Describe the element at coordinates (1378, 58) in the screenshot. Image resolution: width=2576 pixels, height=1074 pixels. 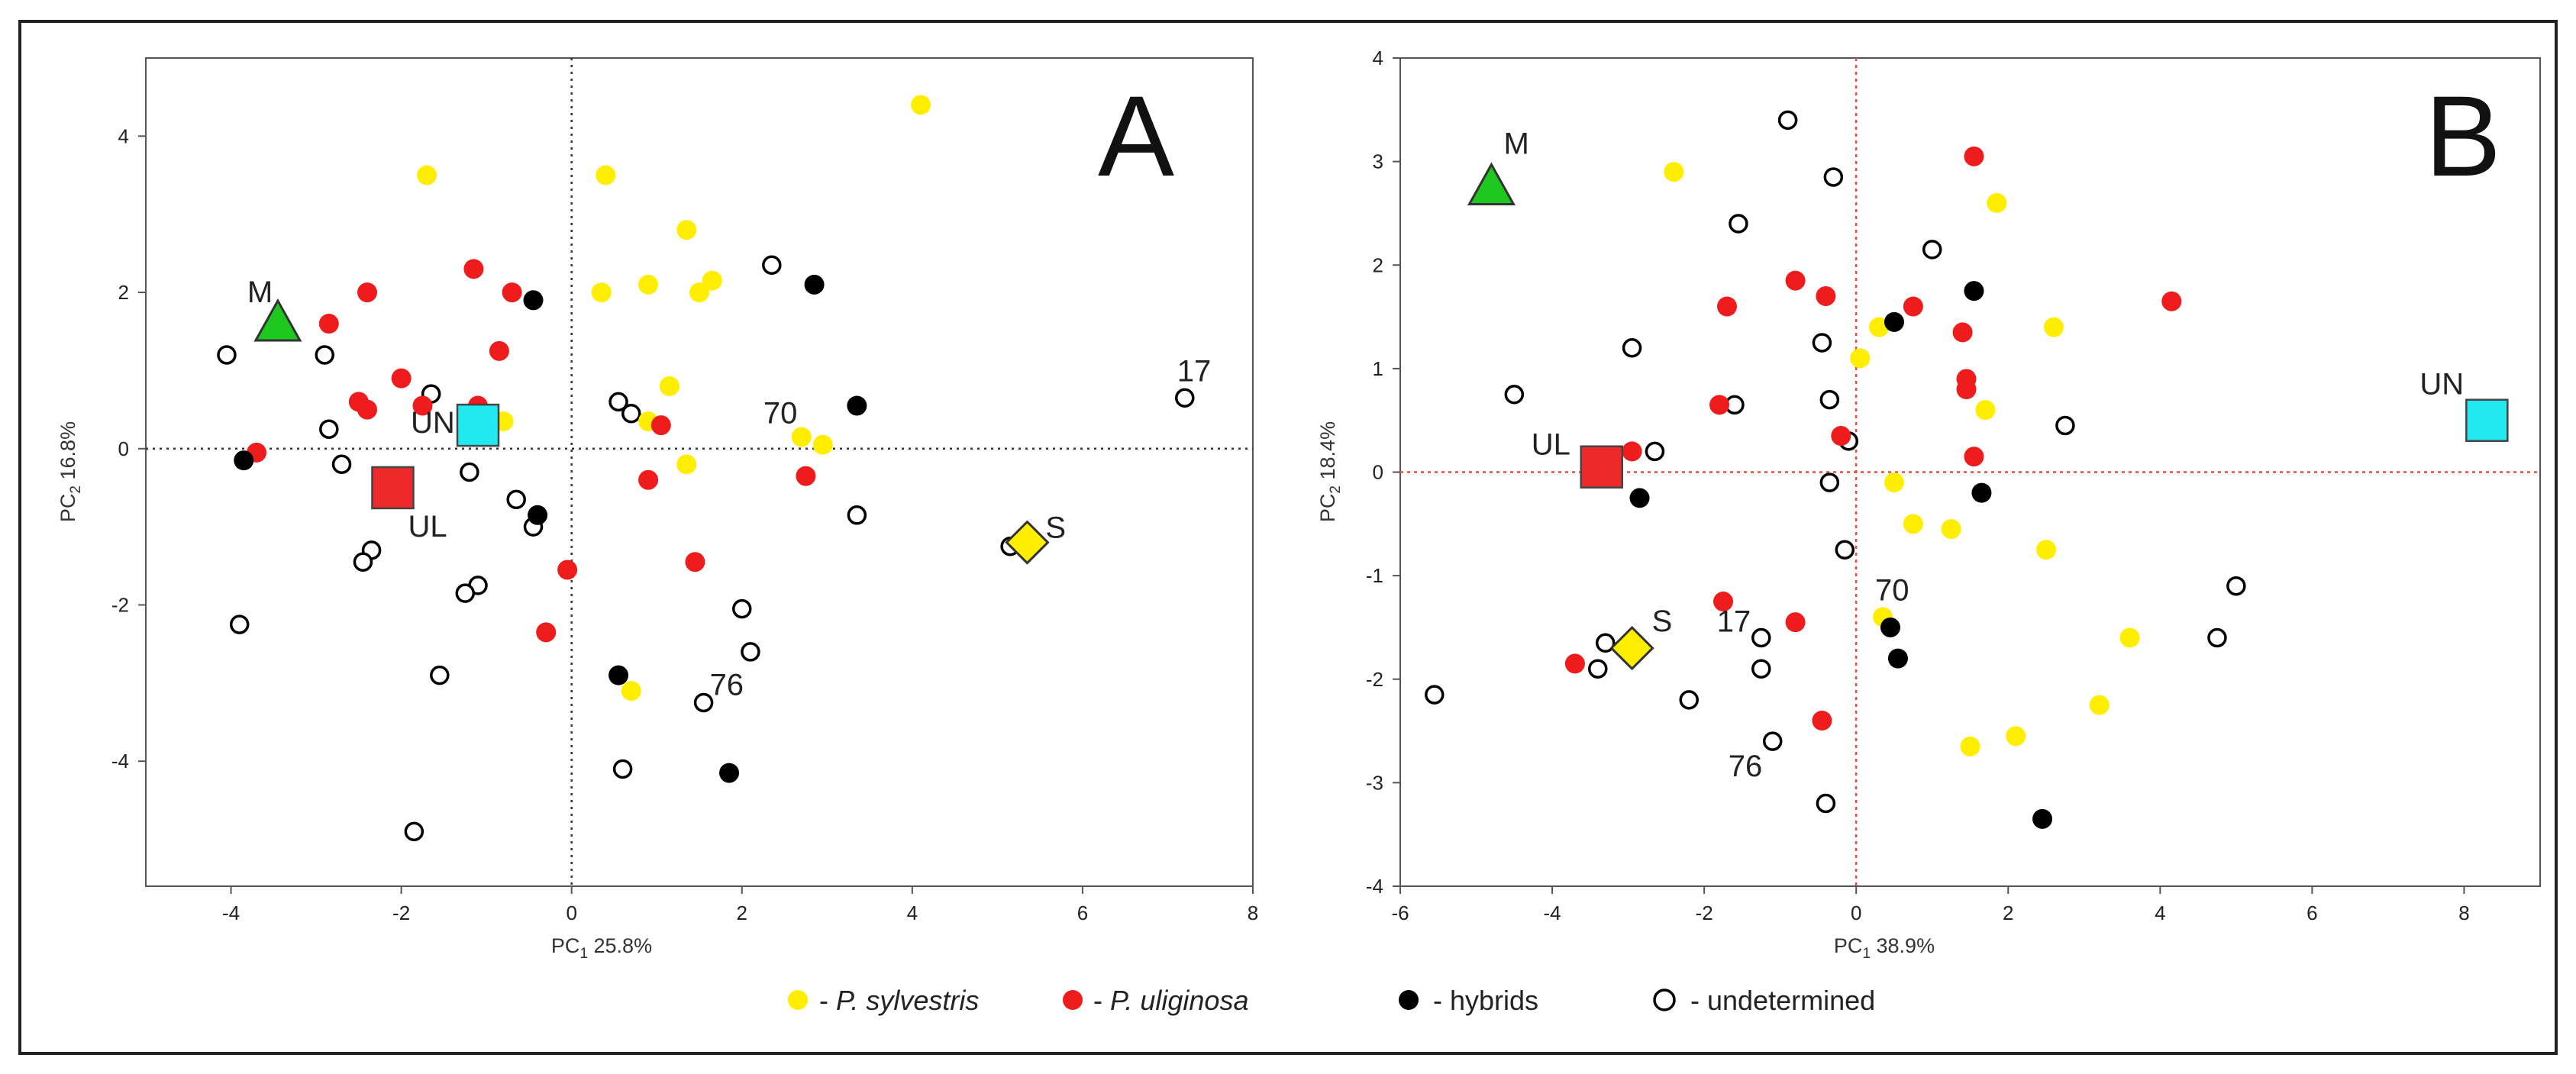
I see `panel-b-y-tick-label: 4` at that location.